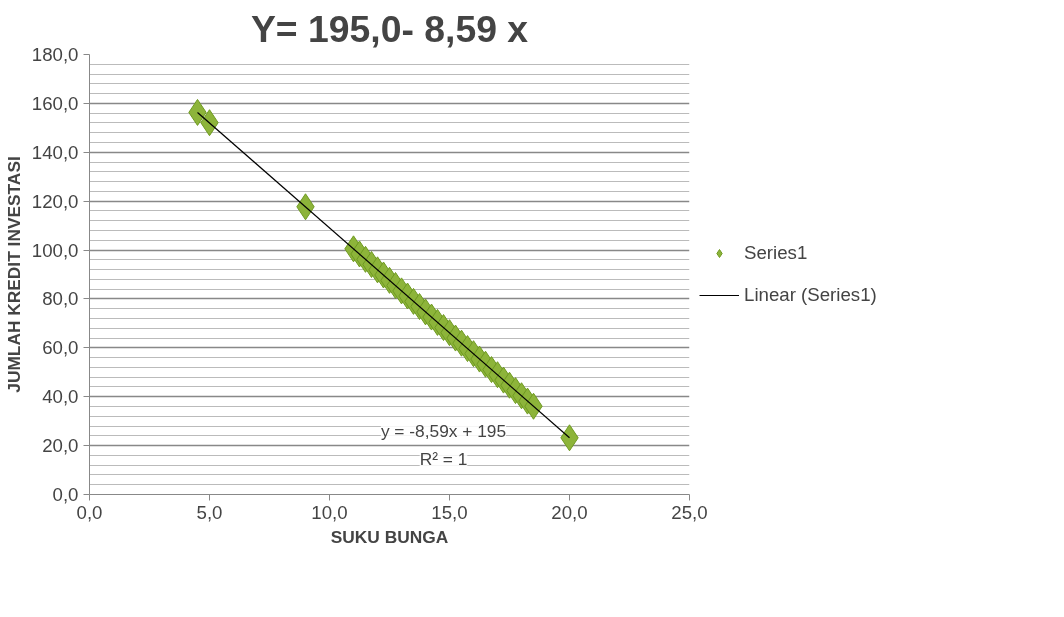 The image size is (1064, 617). What do you see at coordinates (389, 536) in the screenshot?
I see `x-axis-title: SUKU BUNGA` at bounding box center [389, 536].